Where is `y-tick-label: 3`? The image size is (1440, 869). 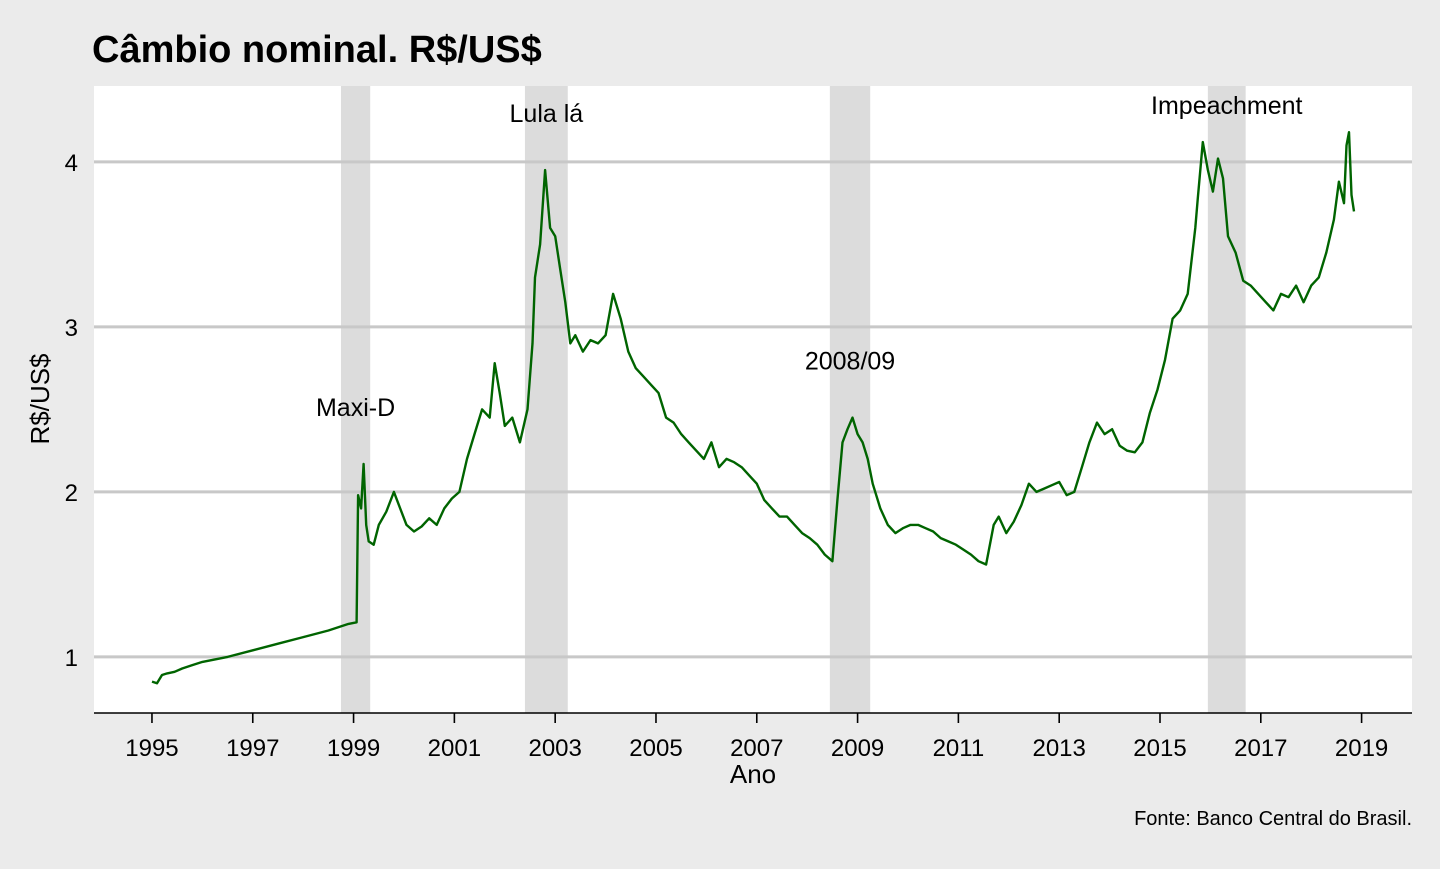
y-tick-label: 3 is located at coordinates (71, 328).